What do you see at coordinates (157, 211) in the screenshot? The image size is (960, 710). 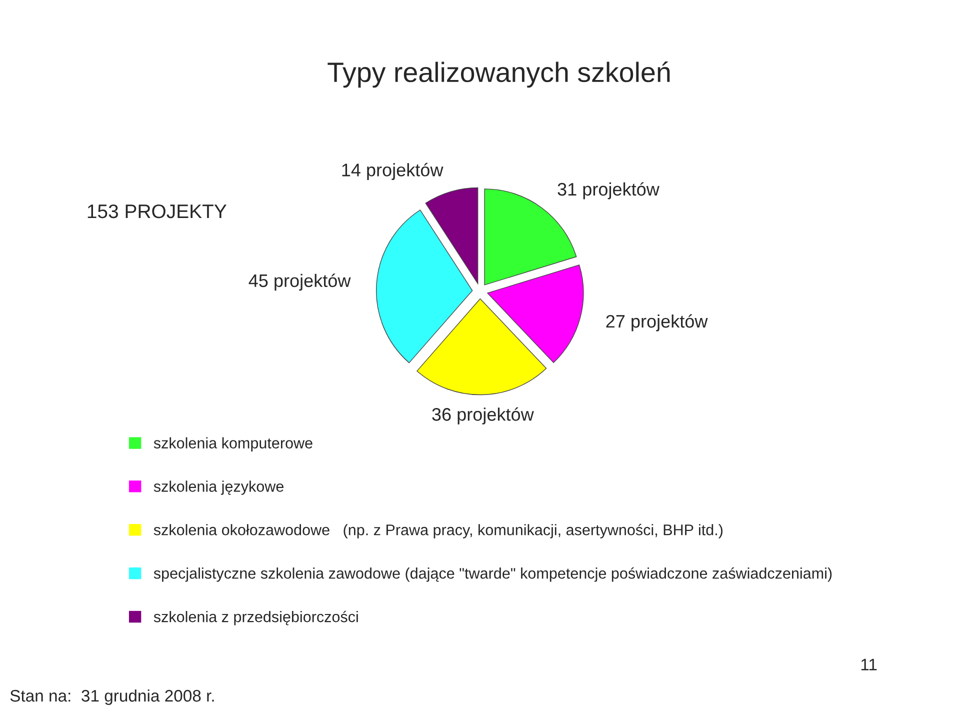 I see `text: 153 PROJEKTY` at bounding box center [157, 211].